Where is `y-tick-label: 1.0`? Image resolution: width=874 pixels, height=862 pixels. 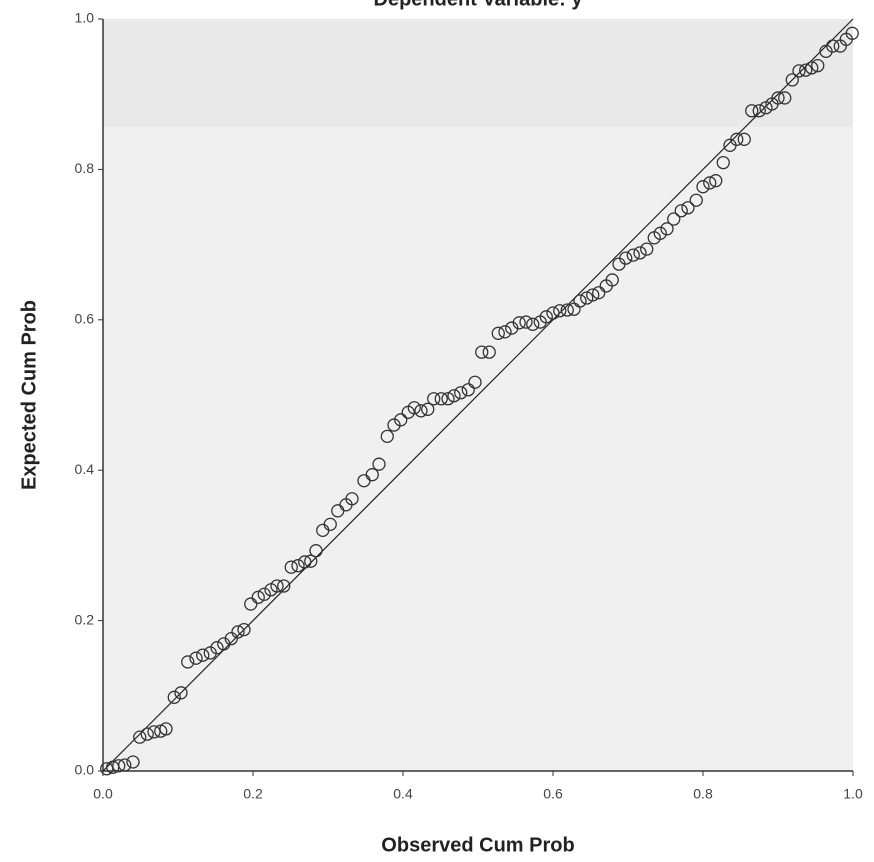 y-tick-label: 1.0 is located at coordinates (85, 18).